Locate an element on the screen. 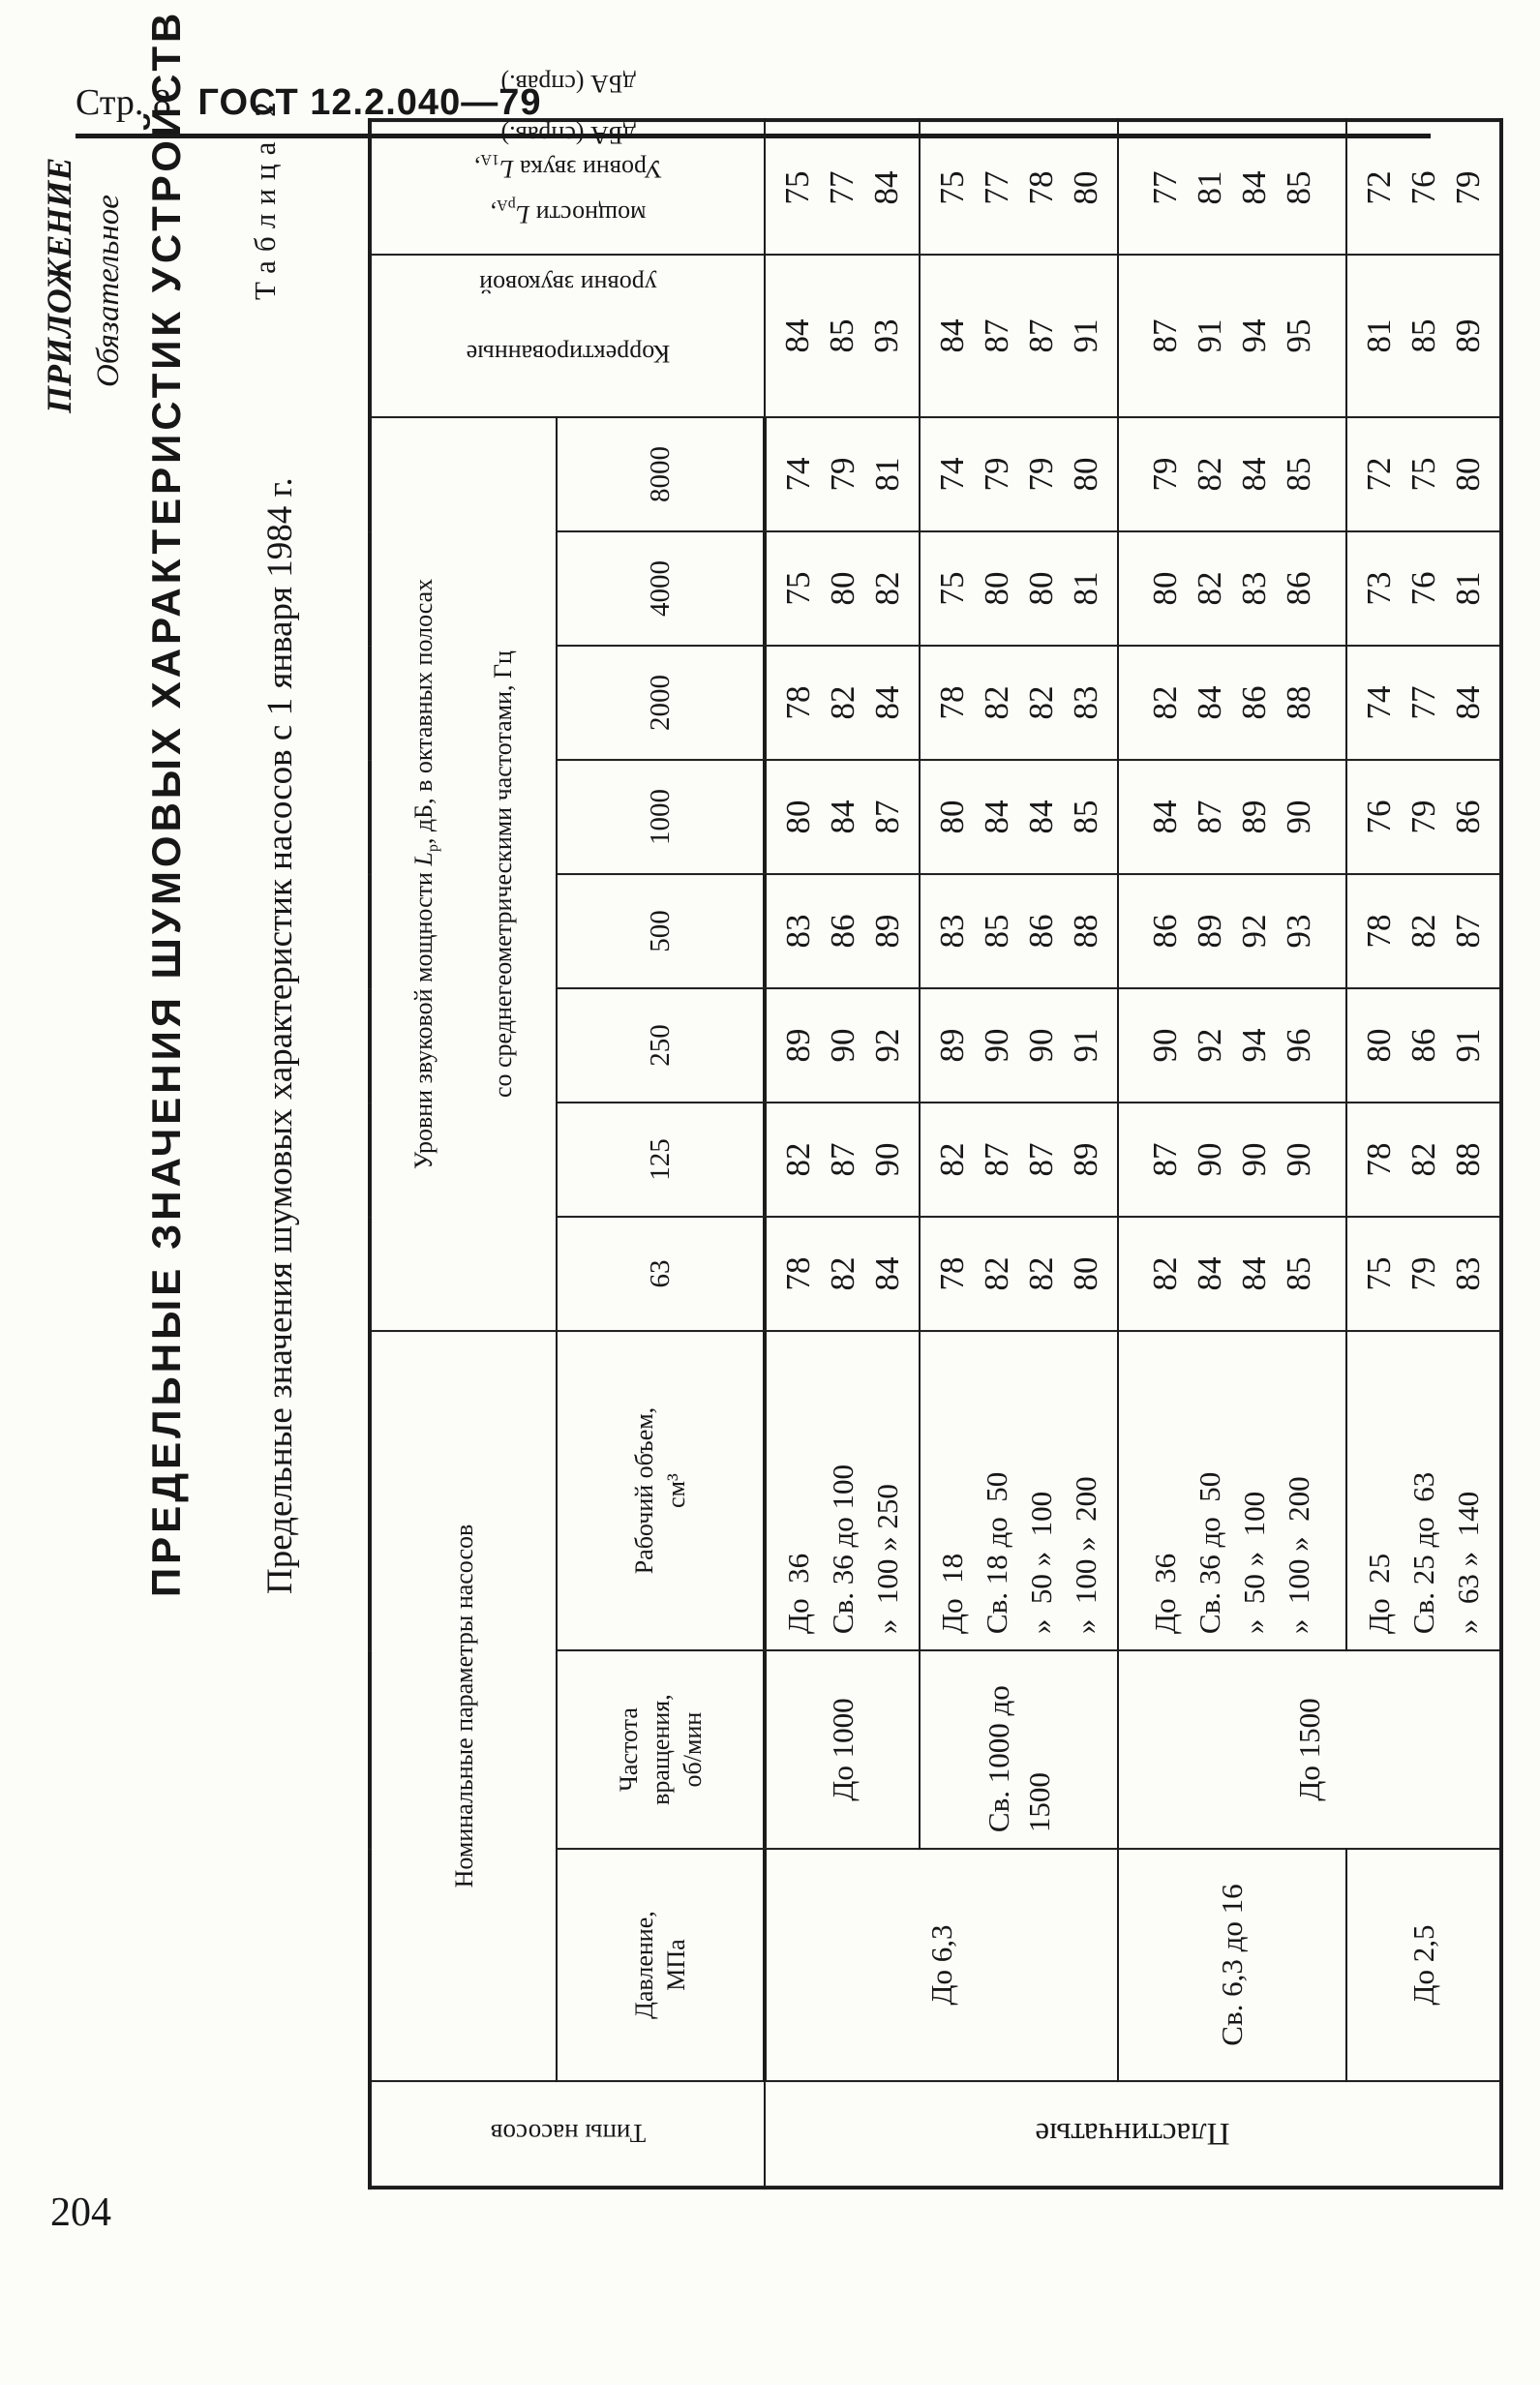  band-250: 89 90 90 91 is located at coordinates (1019, 1045).